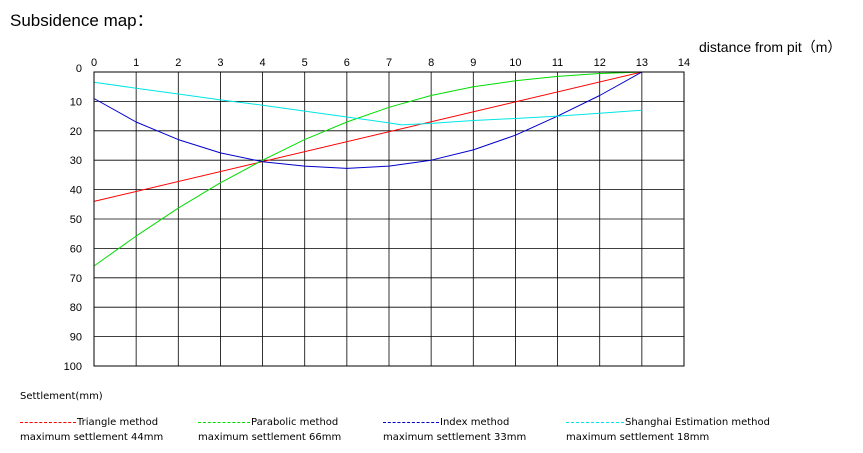  I want to click on y-tick-label: 40, so click(76, 191).